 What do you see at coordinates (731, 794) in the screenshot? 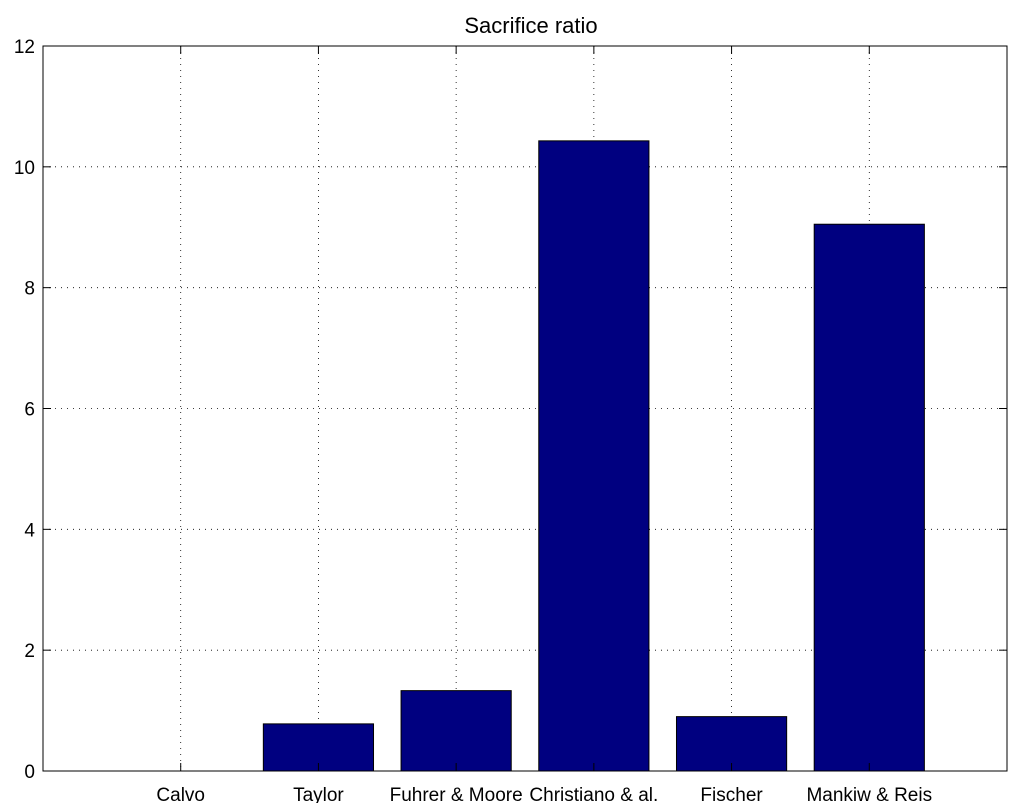
I see `x-tick-label: Fischer` at bounding box center [731, 794].